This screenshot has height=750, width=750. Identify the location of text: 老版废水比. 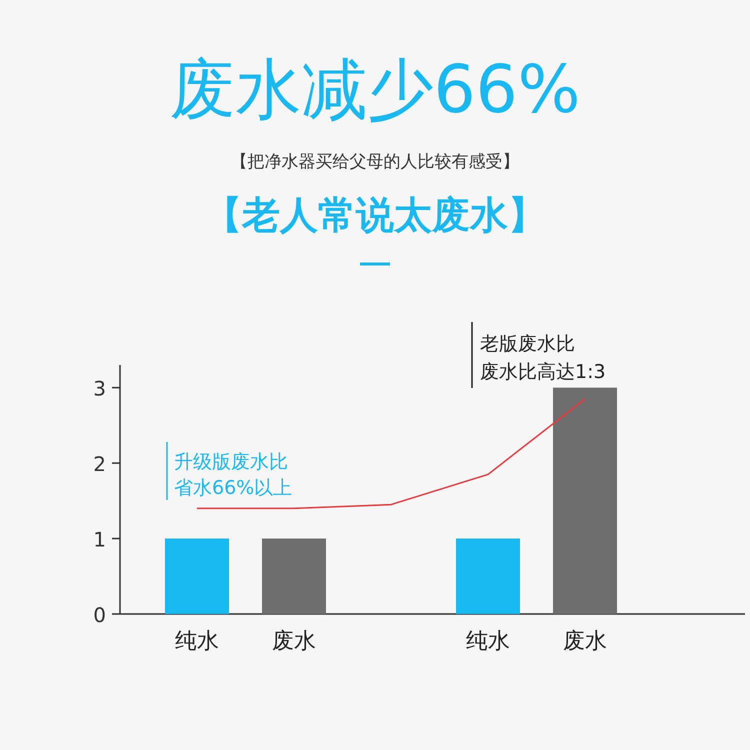
(527, 344).